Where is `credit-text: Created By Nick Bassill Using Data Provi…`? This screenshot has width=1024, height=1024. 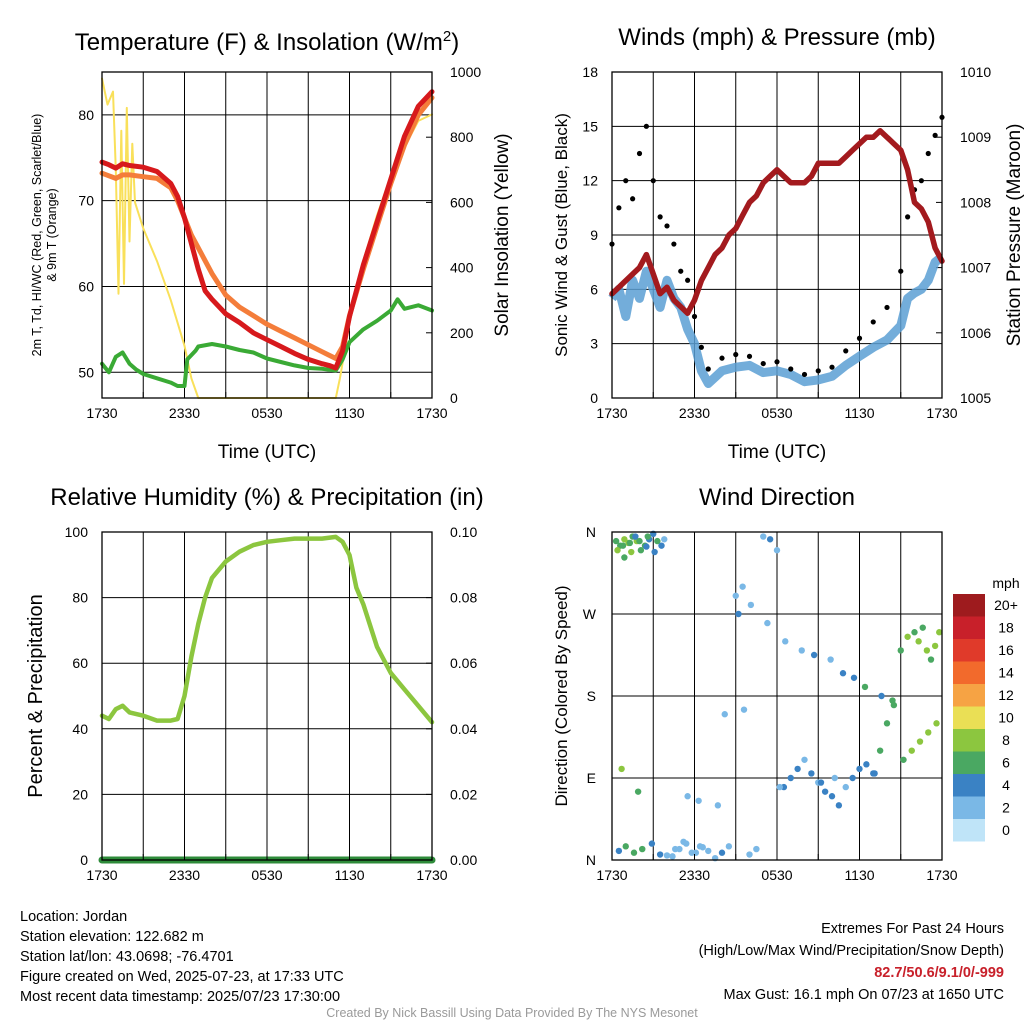 credit-text: Created By Nick Bassill Using Data Provi… is located at coordinates (512, 1013).